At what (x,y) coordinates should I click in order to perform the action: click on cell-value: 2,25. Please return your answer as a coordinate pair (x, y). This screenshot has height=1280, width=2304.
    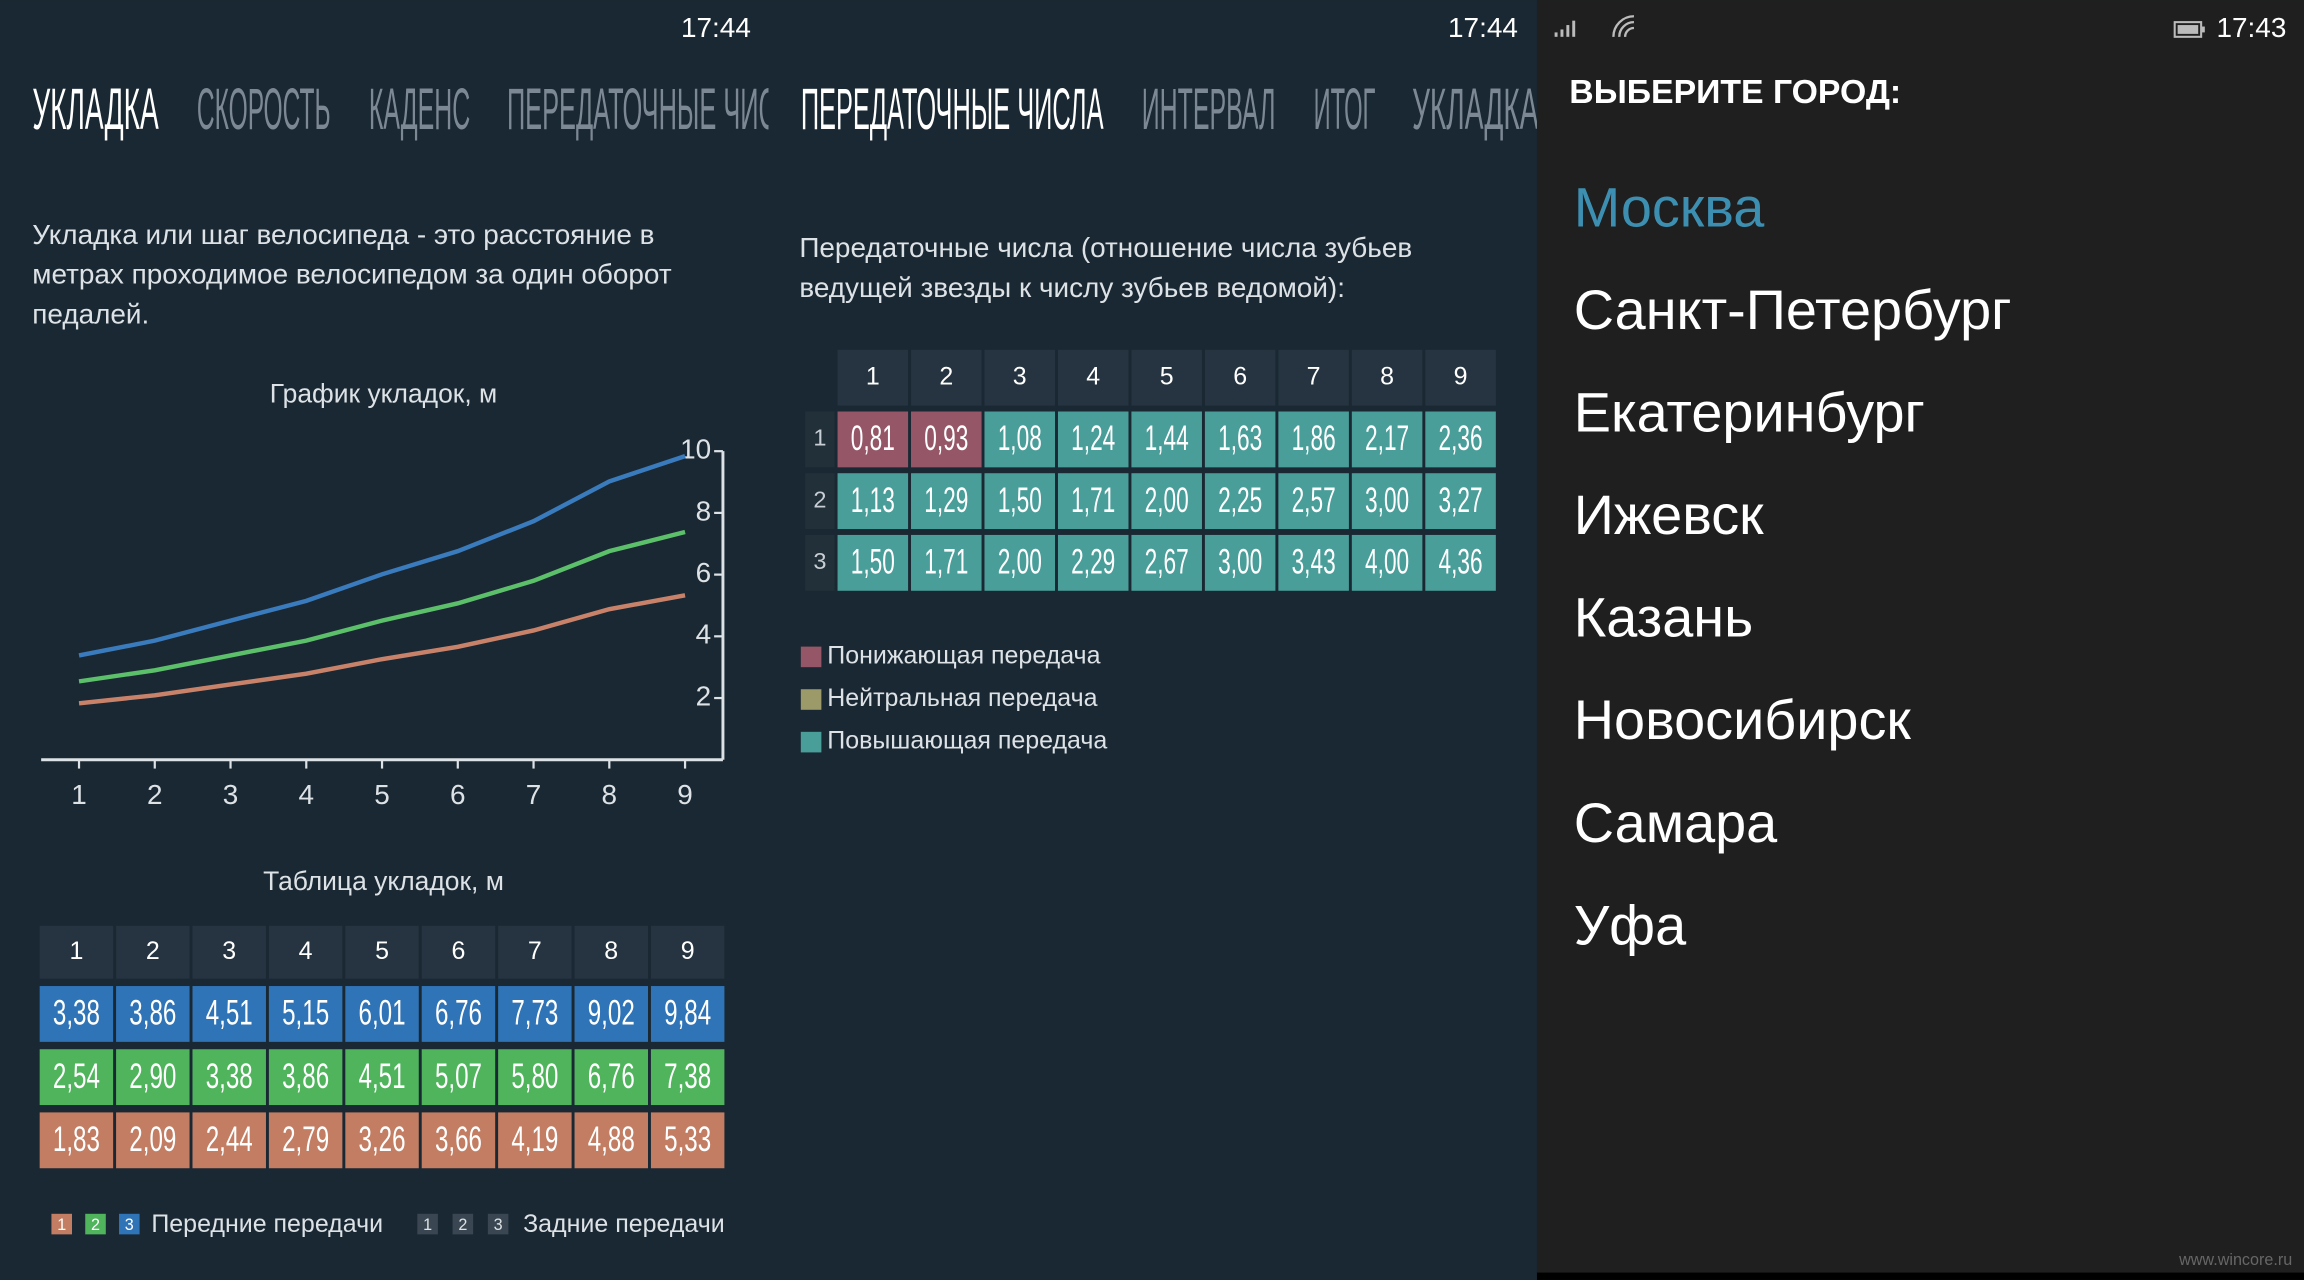
    Looking at the image, I should click on (1240, 500).